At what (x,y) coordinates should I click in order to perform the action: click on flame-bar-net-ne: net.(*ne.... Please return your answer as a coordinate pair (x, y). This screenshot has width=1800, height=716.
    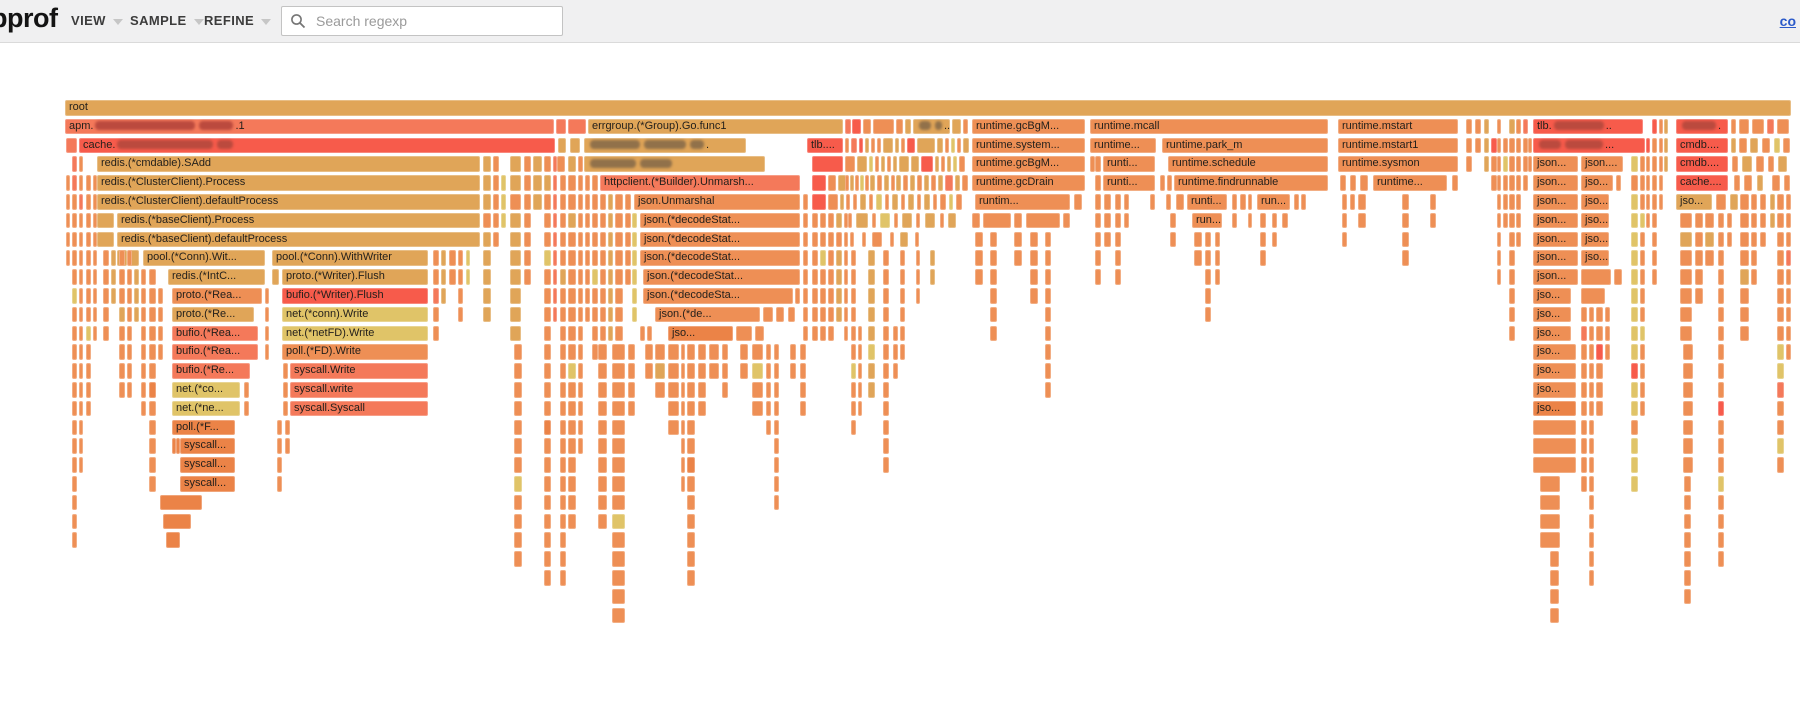
    Looking at the image, I should click on (206, 408).